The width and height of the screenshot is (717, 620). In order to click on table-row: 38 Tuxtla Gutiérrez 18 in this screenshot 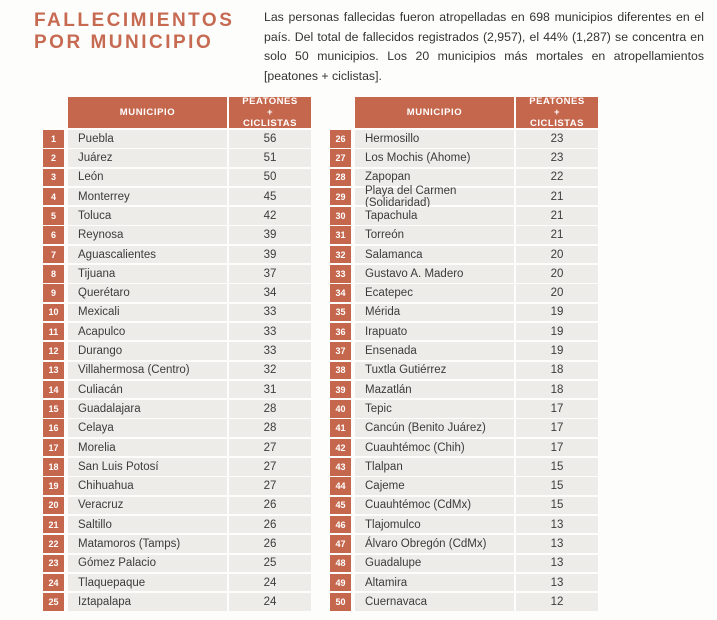, I will do `click(464, 370)`.